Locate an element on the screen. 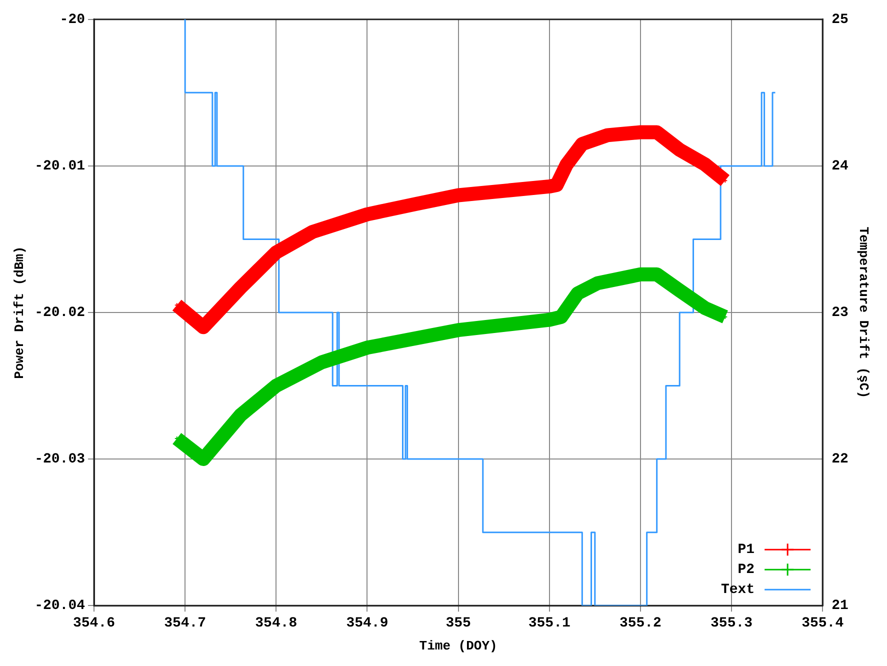 The height and width of the screenshot is (666, 887). y-tick-label: -20.03 is located at coordinates (60, 460).